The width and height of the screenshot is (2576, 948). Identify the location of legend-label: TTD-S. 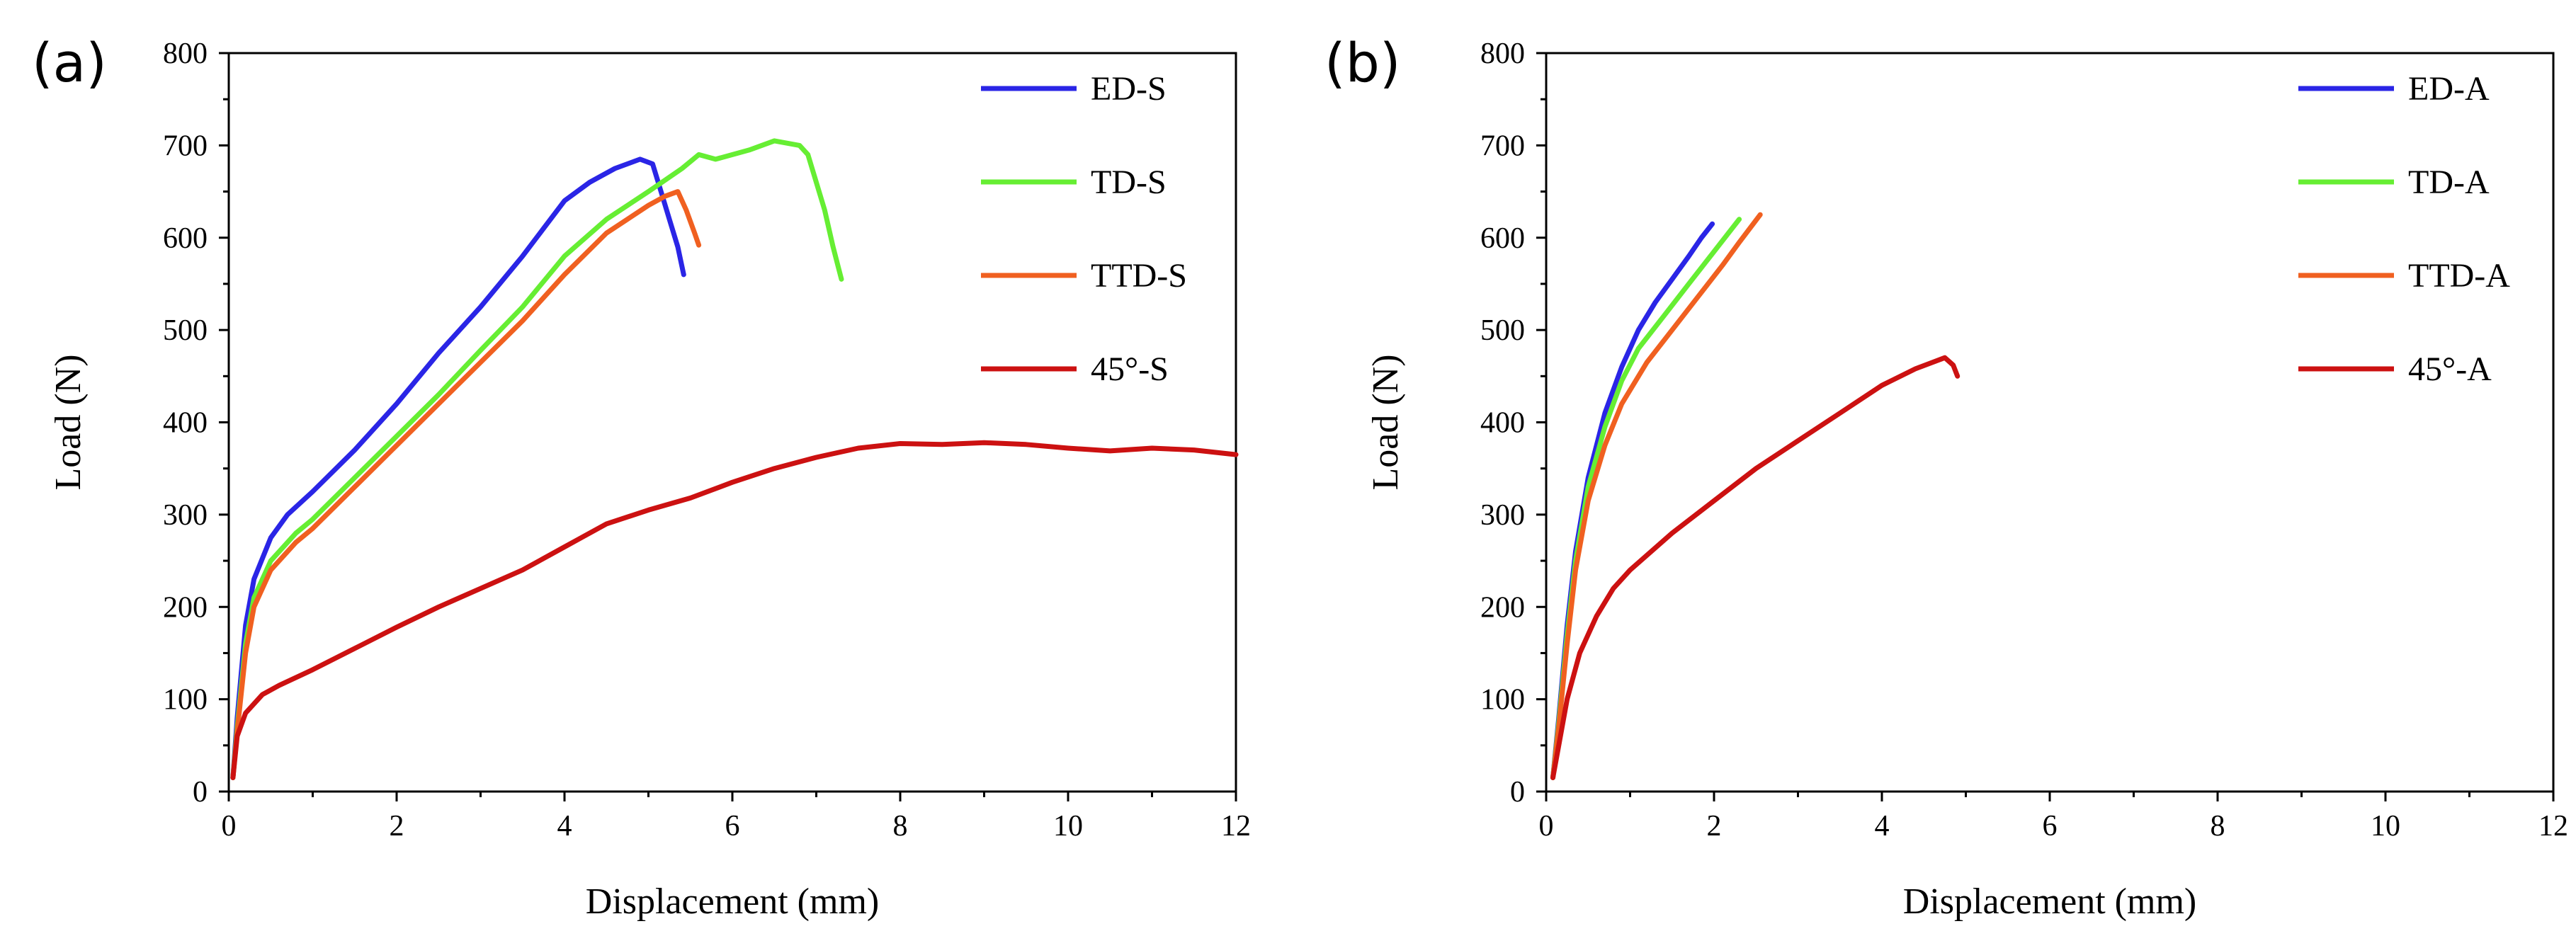
(1139, 276).